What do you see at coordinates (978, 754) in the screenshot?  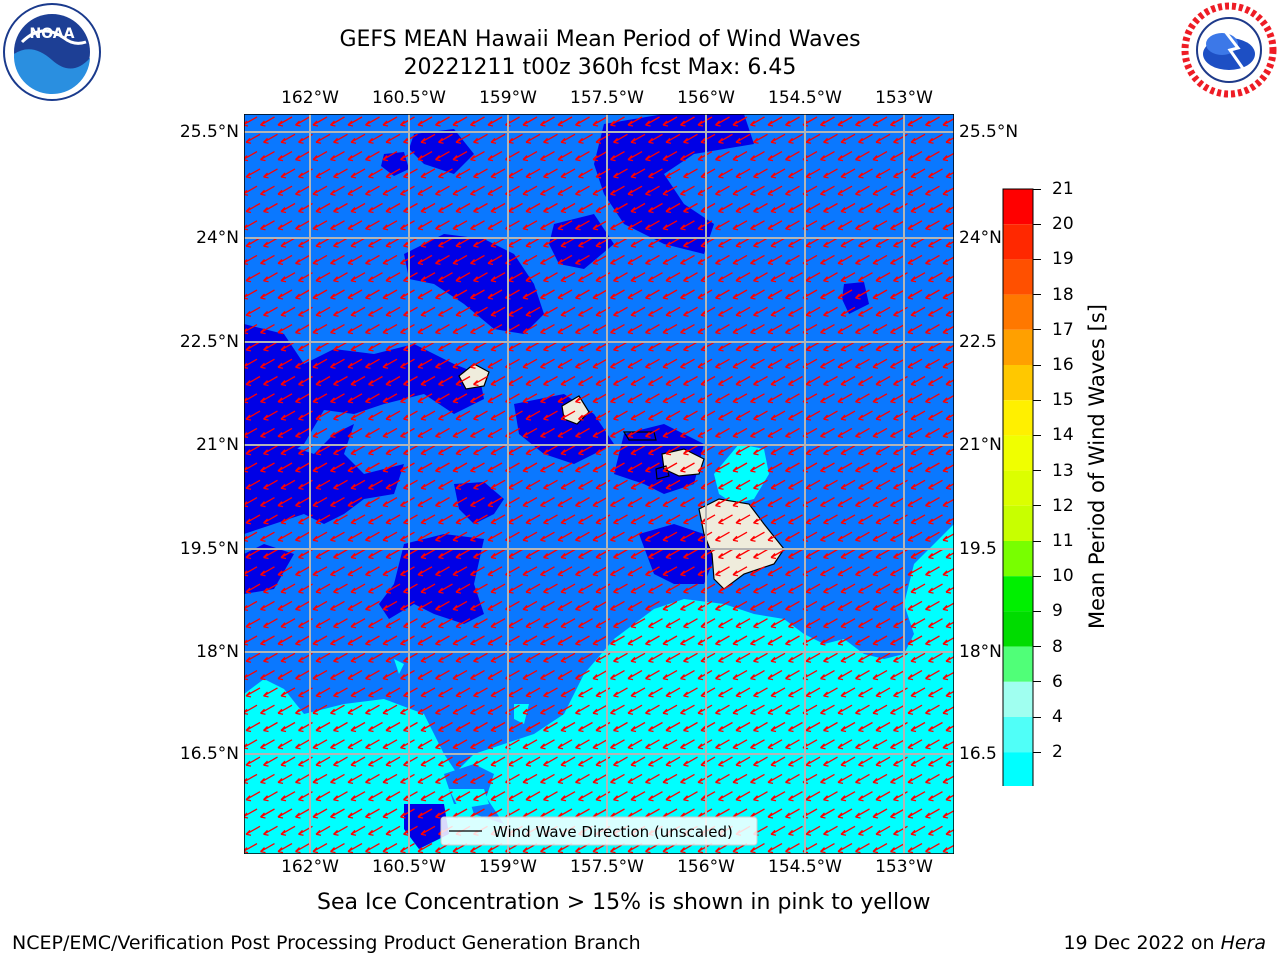 I see `lat-tick-right: 16.5` at bounding box center [978, 754].